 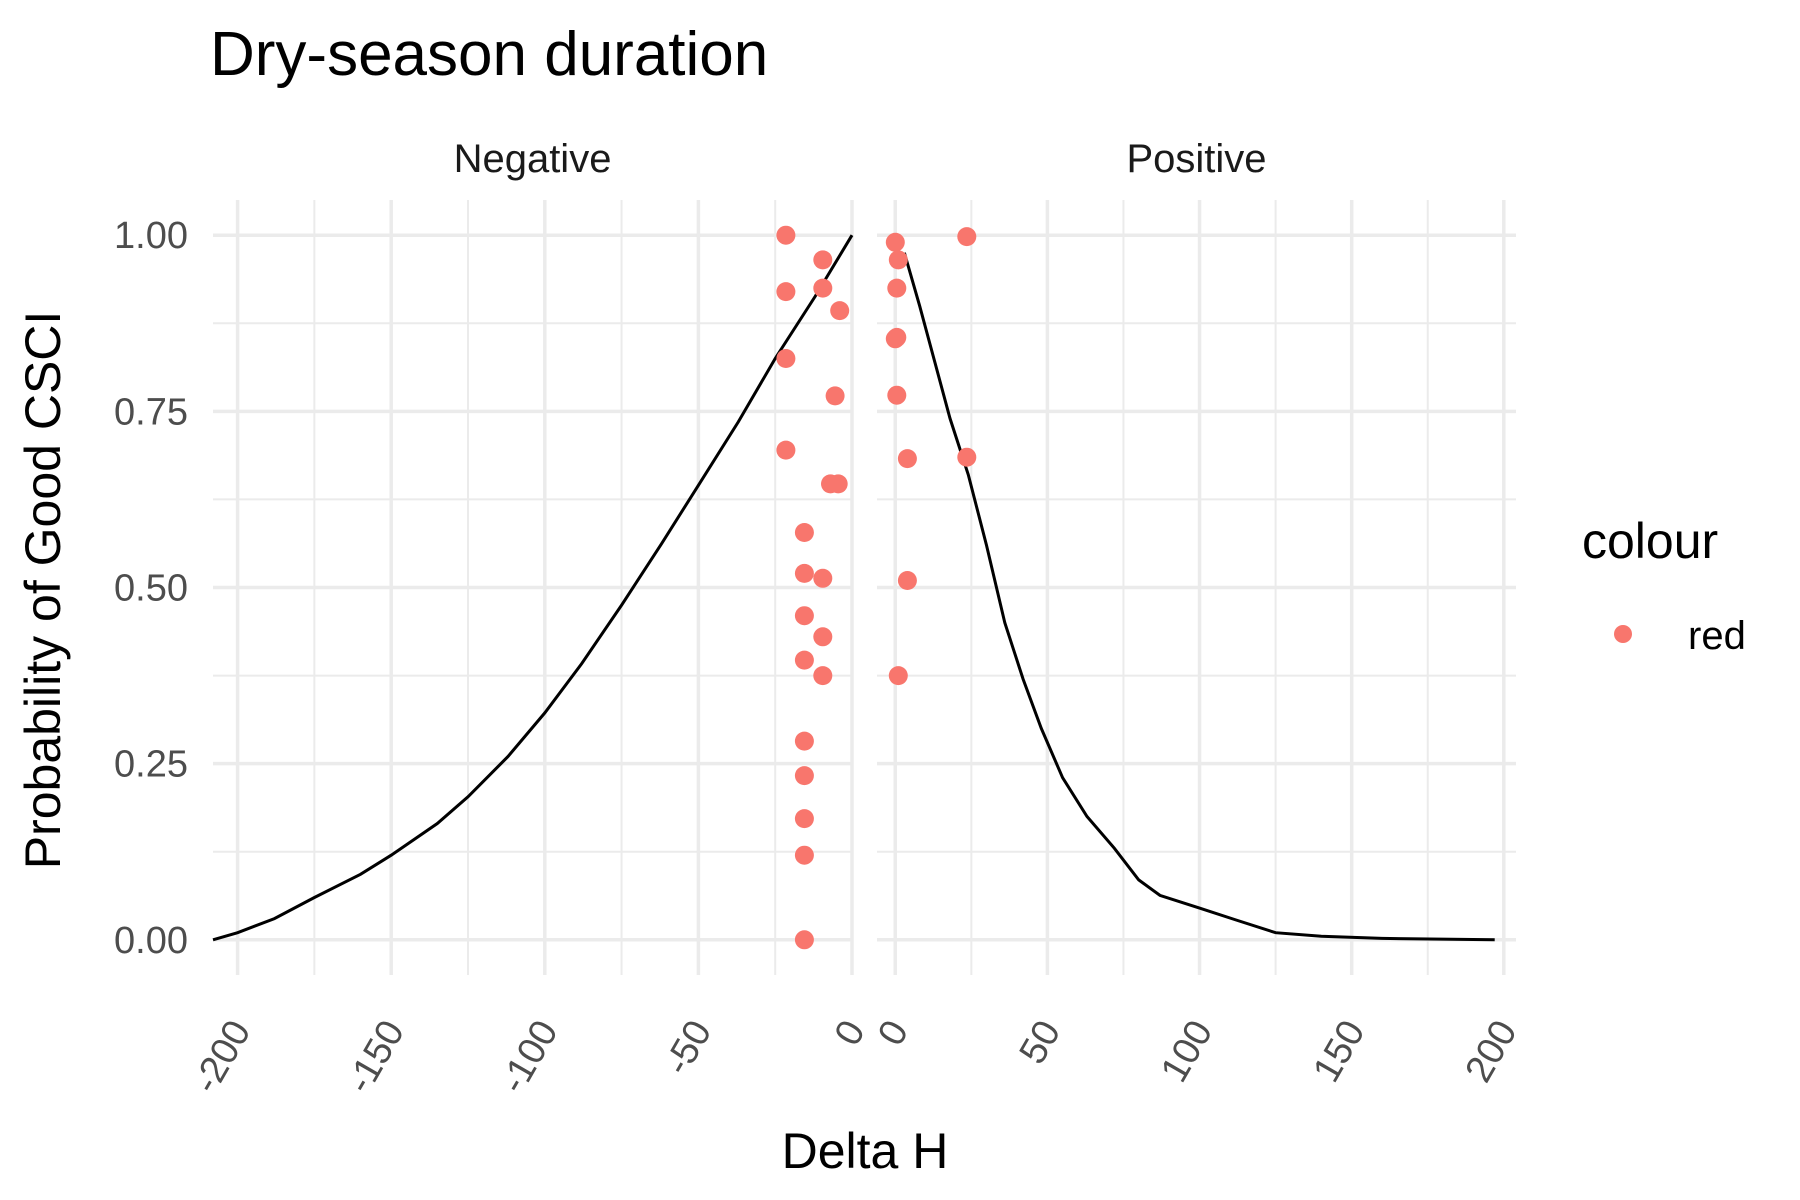 I want to click on x-tick-label: -150, so click(x=376, y=1057).